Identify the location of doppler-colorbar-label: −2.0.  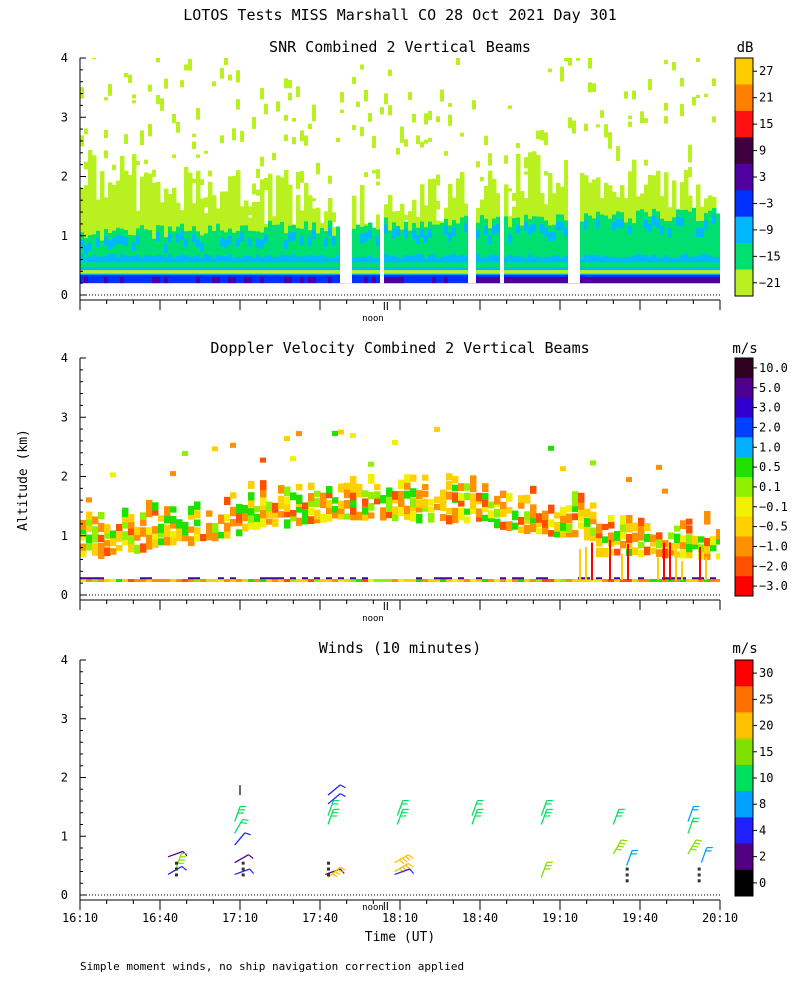
(773, 566).